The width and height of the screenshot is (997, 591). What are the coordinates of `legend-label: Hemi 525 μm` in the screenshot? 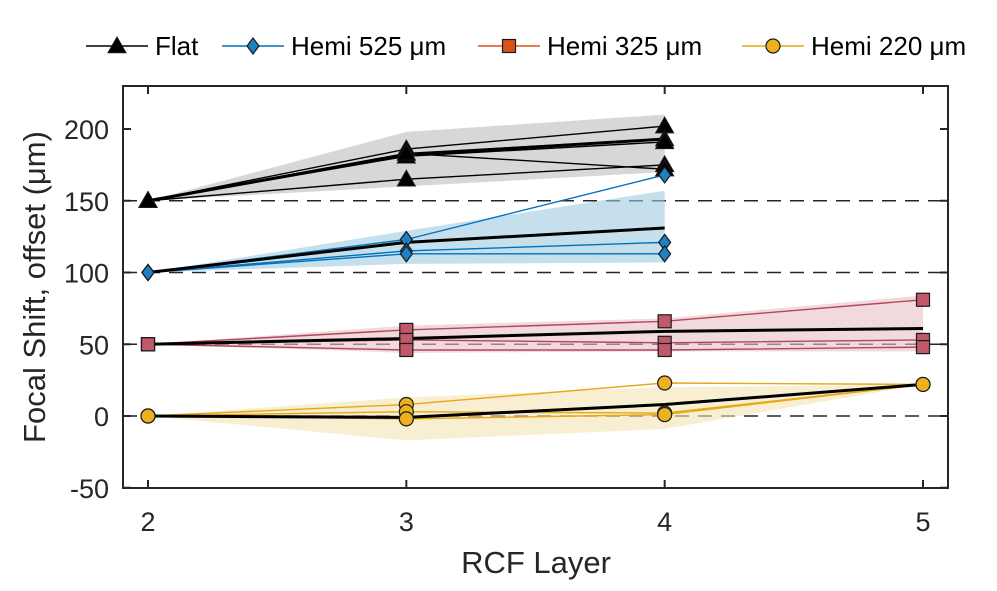 It's located at (368, 46).